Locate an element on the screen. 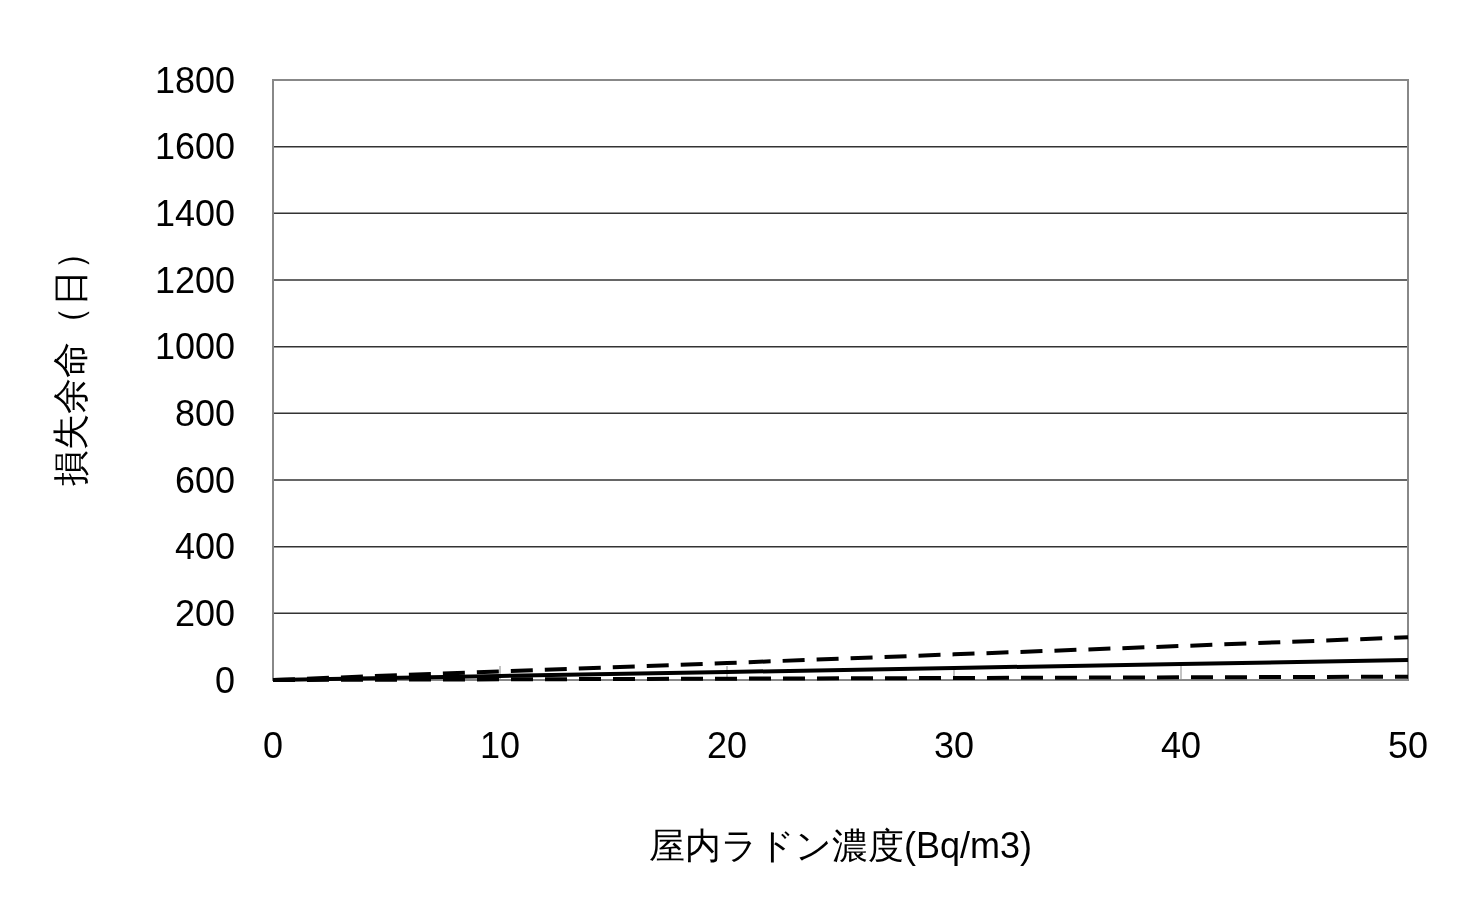 This screenshot has height=908, width=1460. x-tick-label: 40 is located at coordinates (1181, 745).